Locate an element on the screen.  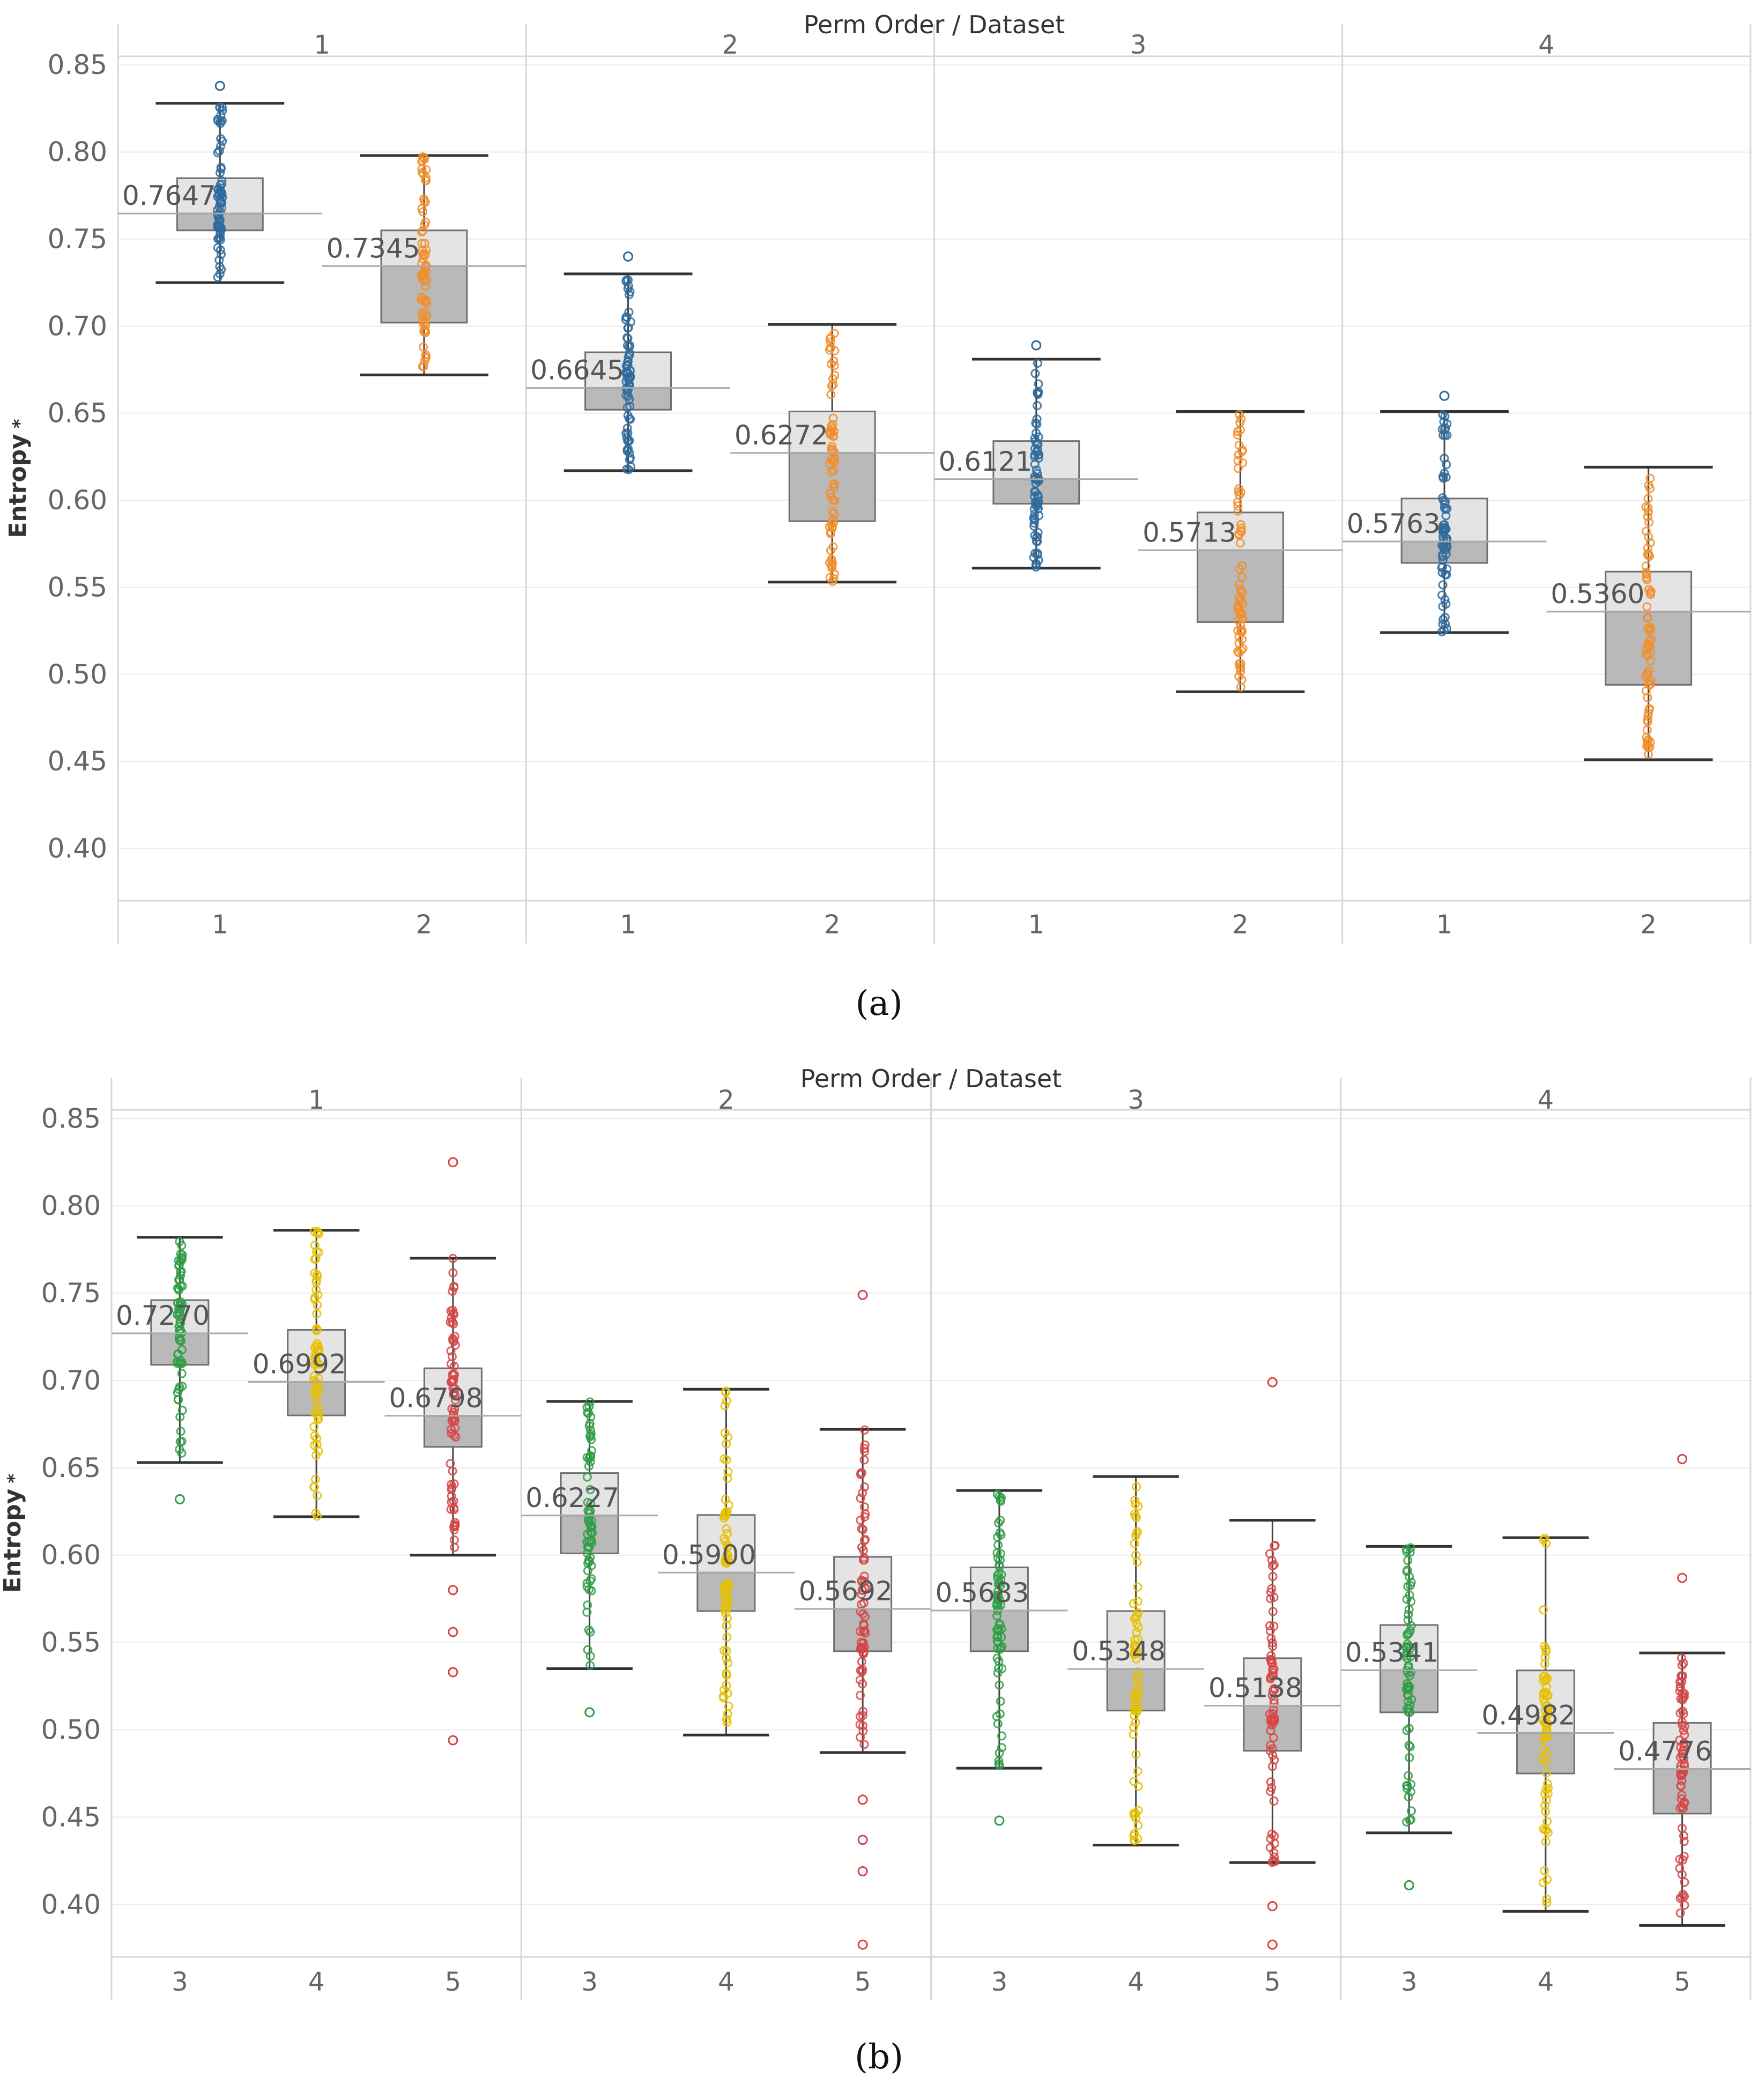
median-label: 0.5713 is located at coordinates (1189, 532).